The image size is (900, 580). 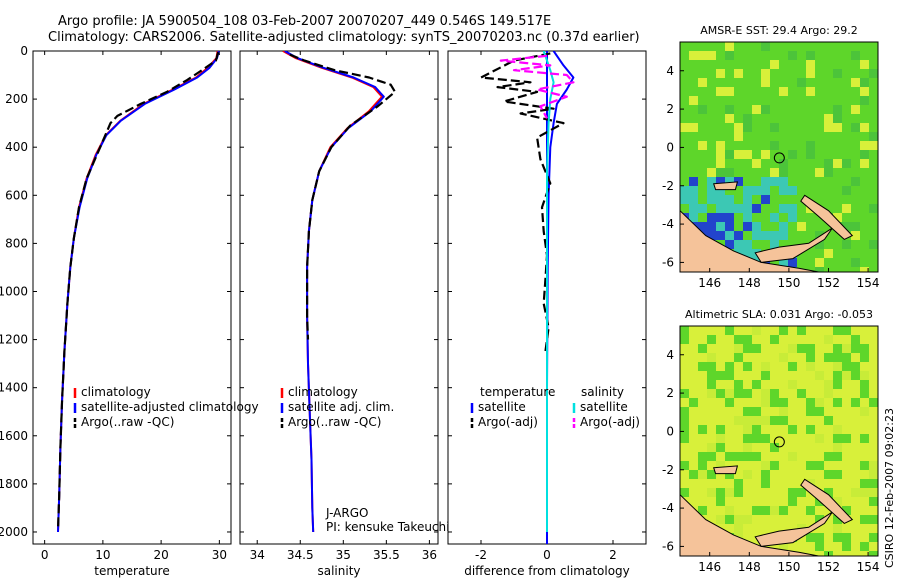 What do you see at coordinates (668, 470) in the screenshot?
I see `sla_map-ytick-label: -2` at bounding box center [668, 470].